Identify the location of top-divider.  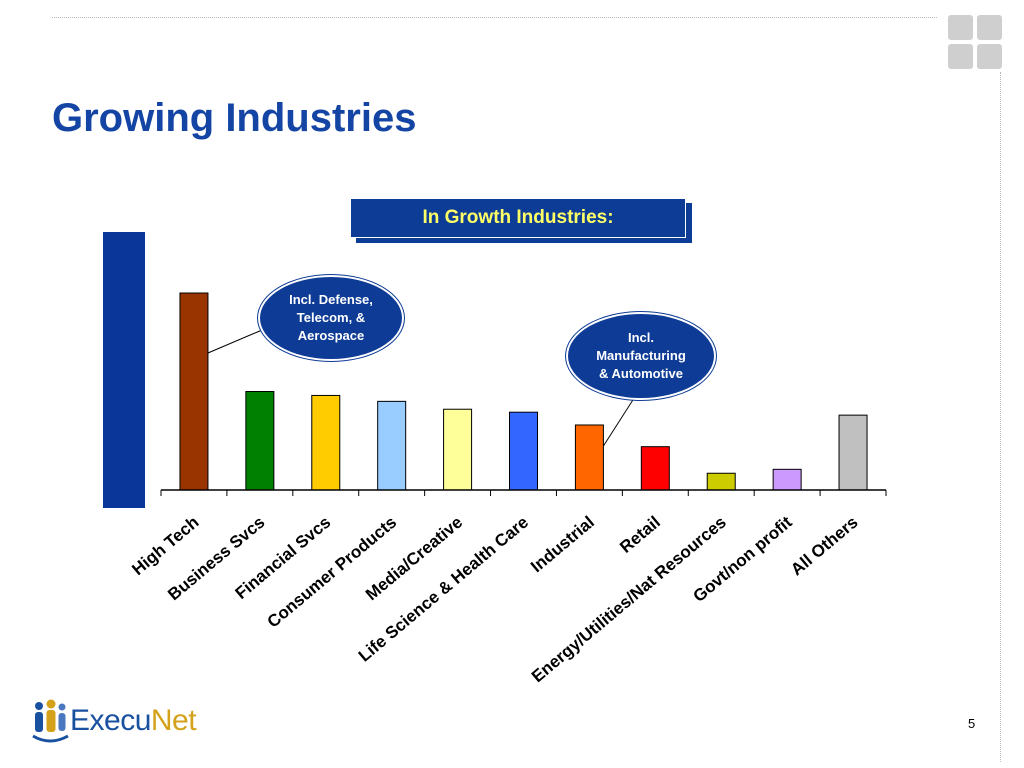
(494, 17).